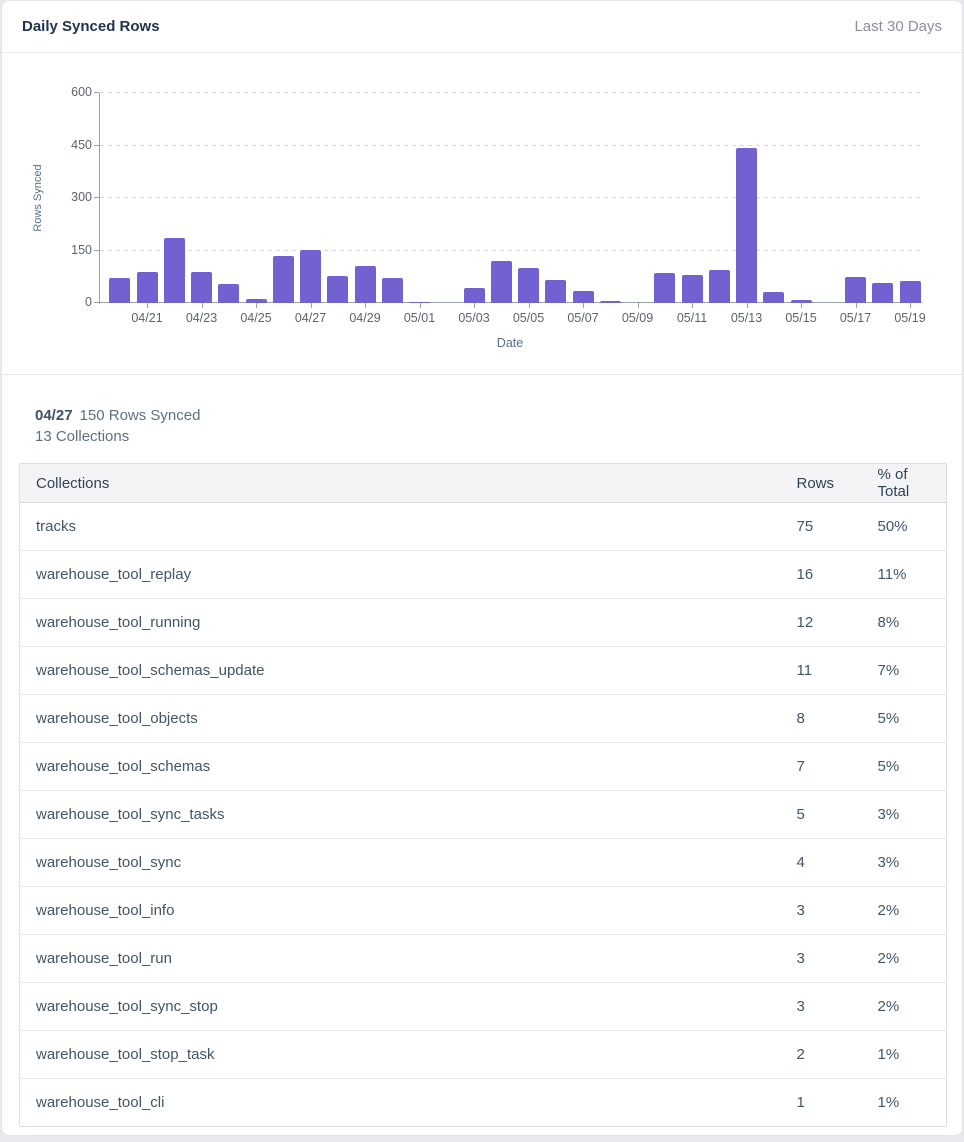 This screenshot has width=964, height=1142. What do you see at coordinates (81, 92) in the screenshot?
I see `y-tick-label-600: 600` at bounding box center [81, 92].